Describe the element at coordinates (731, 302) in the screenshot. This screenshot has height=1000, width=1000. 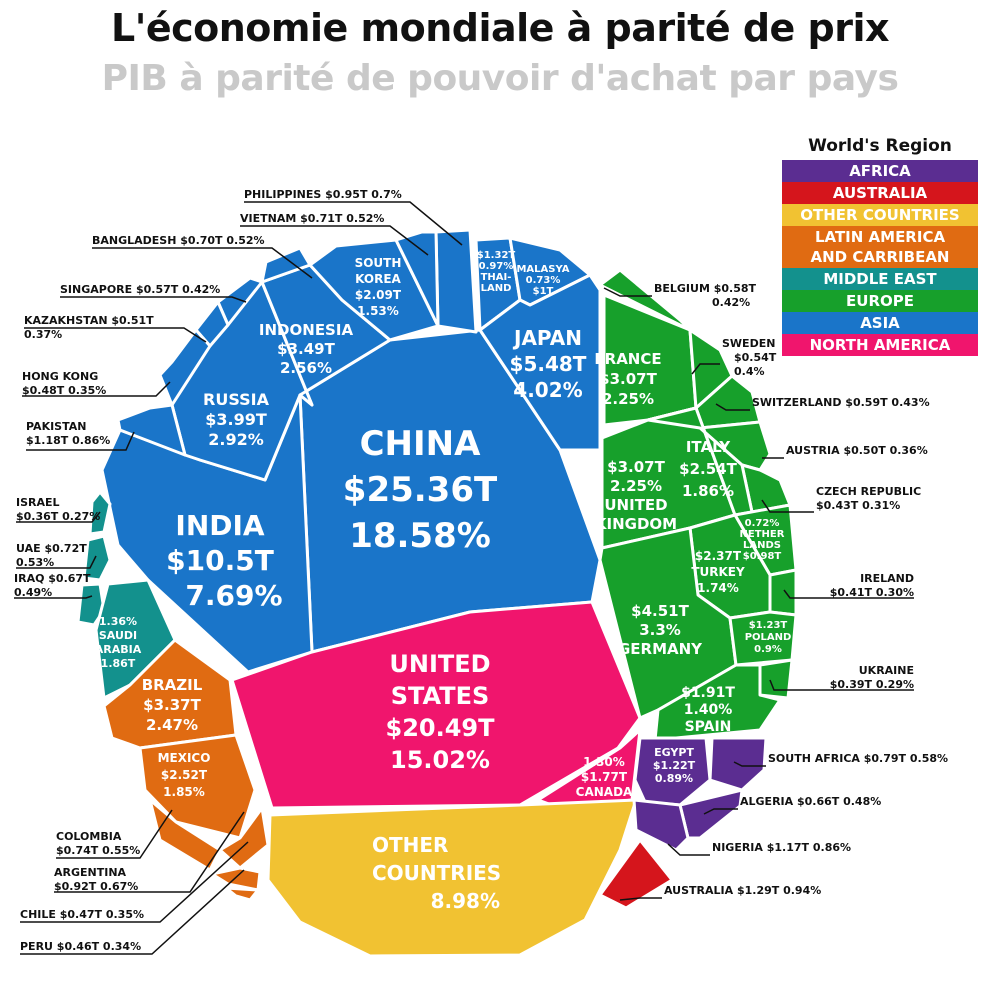
I see `callout-belgium-line: 0.42%` at that location.